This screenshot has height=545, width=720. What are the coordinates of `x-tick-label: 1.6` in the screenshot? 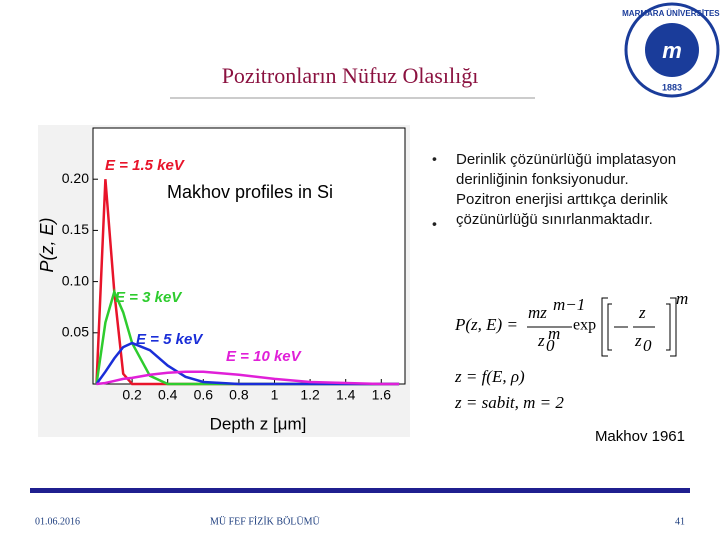 It's located at (382, 395).